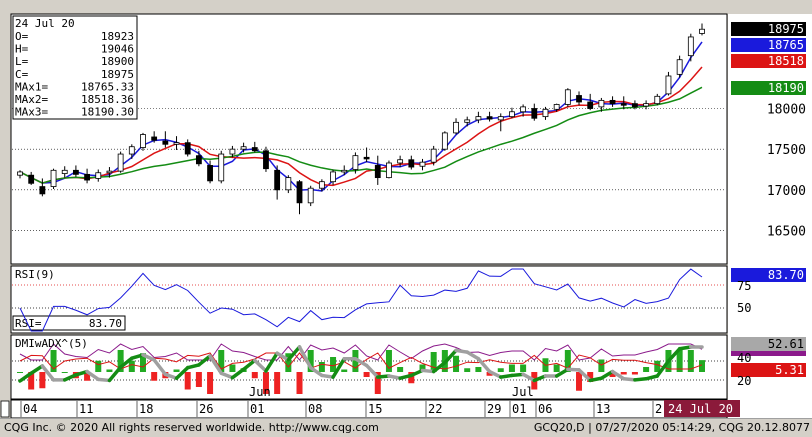 Image resolution: width=812 pixels, height=437 pixels. What do you see at coordinates (786, 45) in the screenshot?
I see `price-tag: 18765` at bounding box center [786, 45].